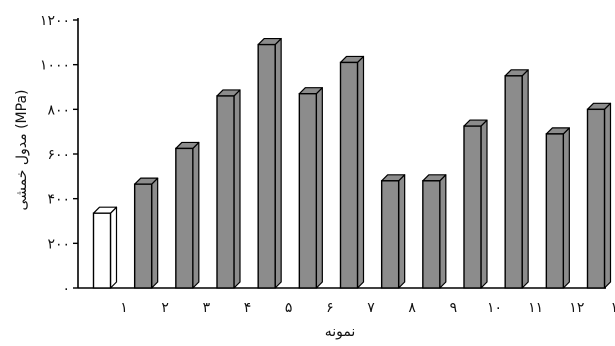 The height and width of the screenshot is (346, 615). Describe the element at coordinates (494, 308) in the screenshot. I see `x-tick-label: ۱۰` at that location.